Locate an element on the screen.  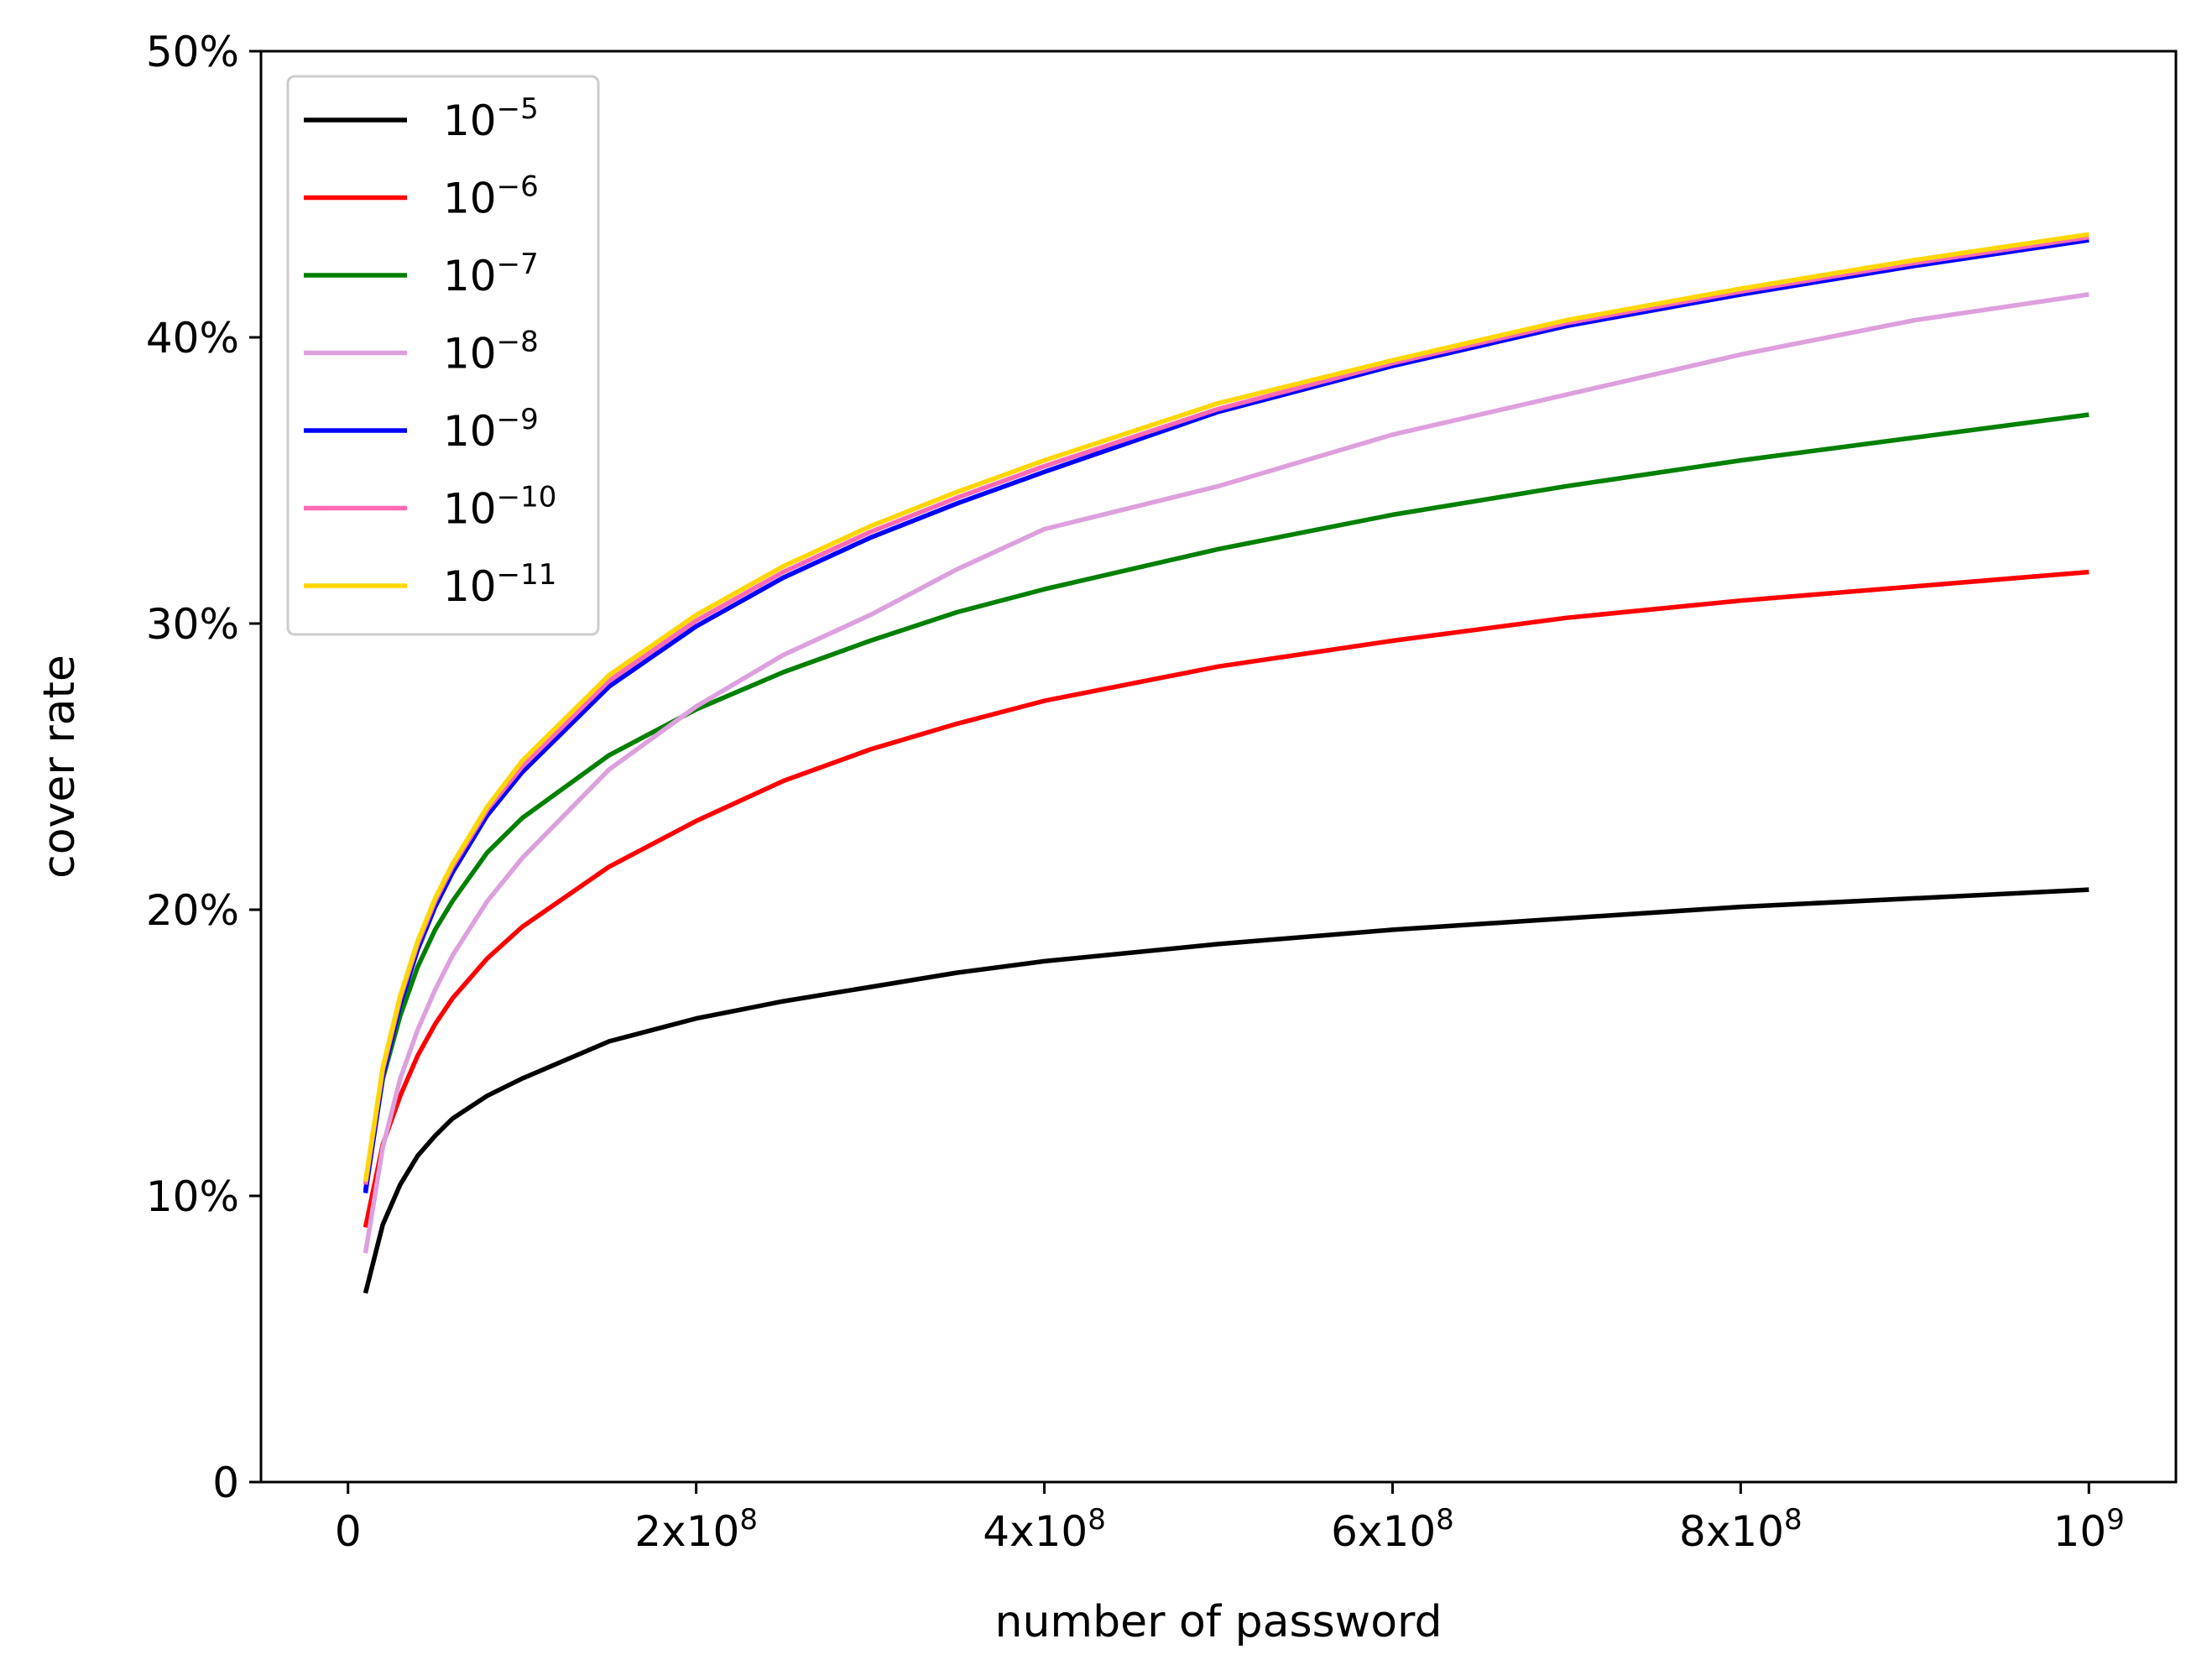
x-tick-label-text: 8x10 is located at coordinates (1731, 1531).